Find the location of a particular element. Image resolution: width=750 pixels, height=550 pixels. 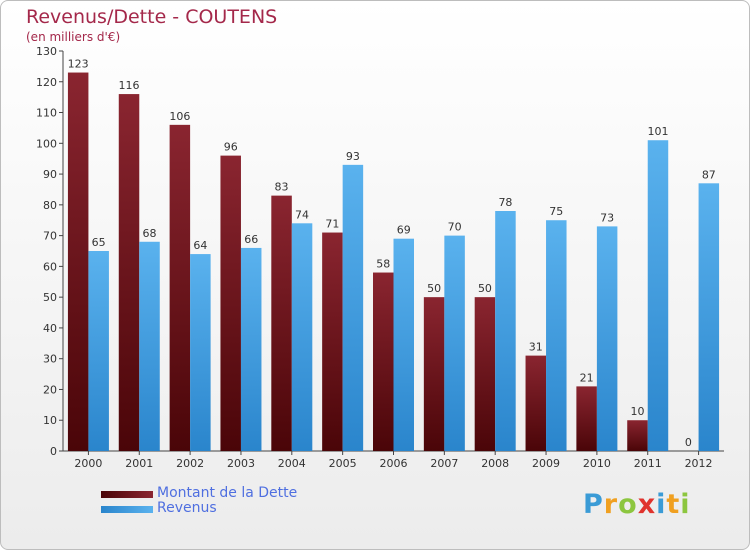

data-label-revenue: 64 is located at coordinates (200, 245).